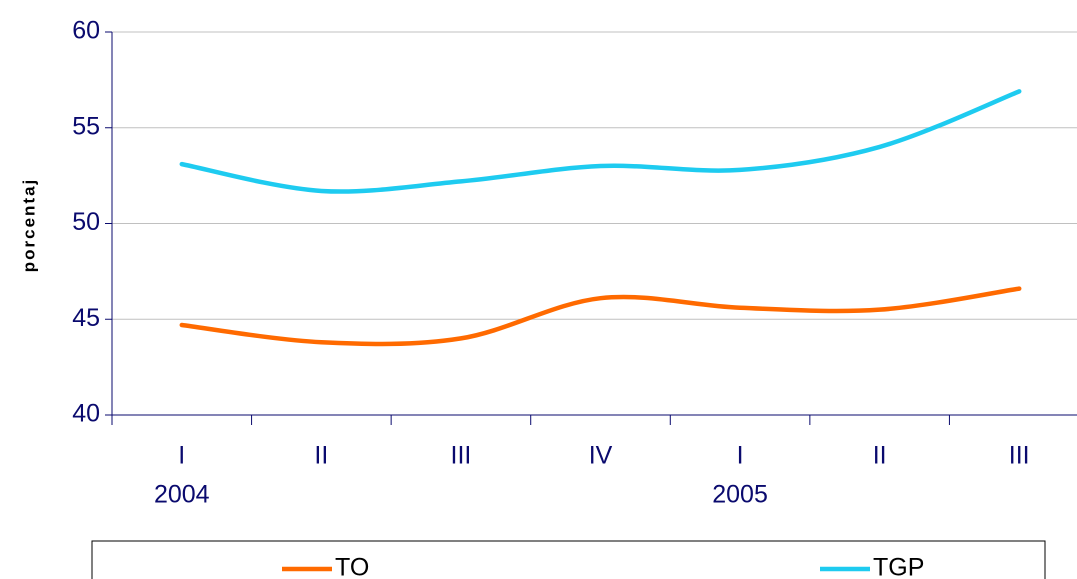 The image size is (1077, 579). I want to click on y-tick-label: 40, so click(86, 414).